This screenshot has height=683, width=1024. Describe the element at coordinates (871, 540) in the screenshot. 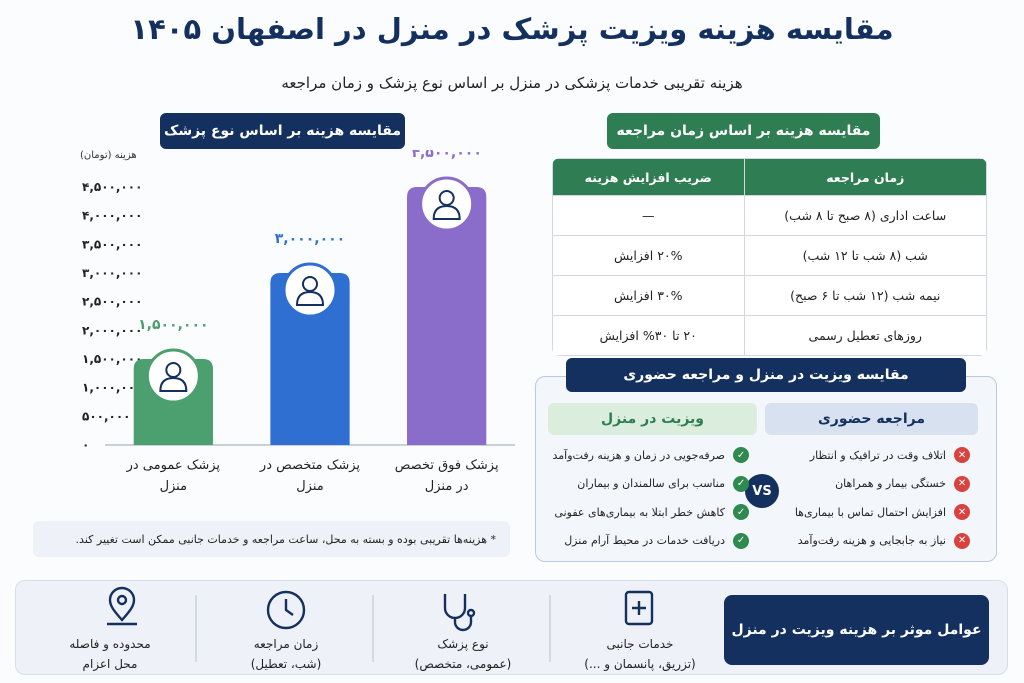

I see `item-text: نیاز به جابجایی و هزینه رفت‌وآمد` at that location.